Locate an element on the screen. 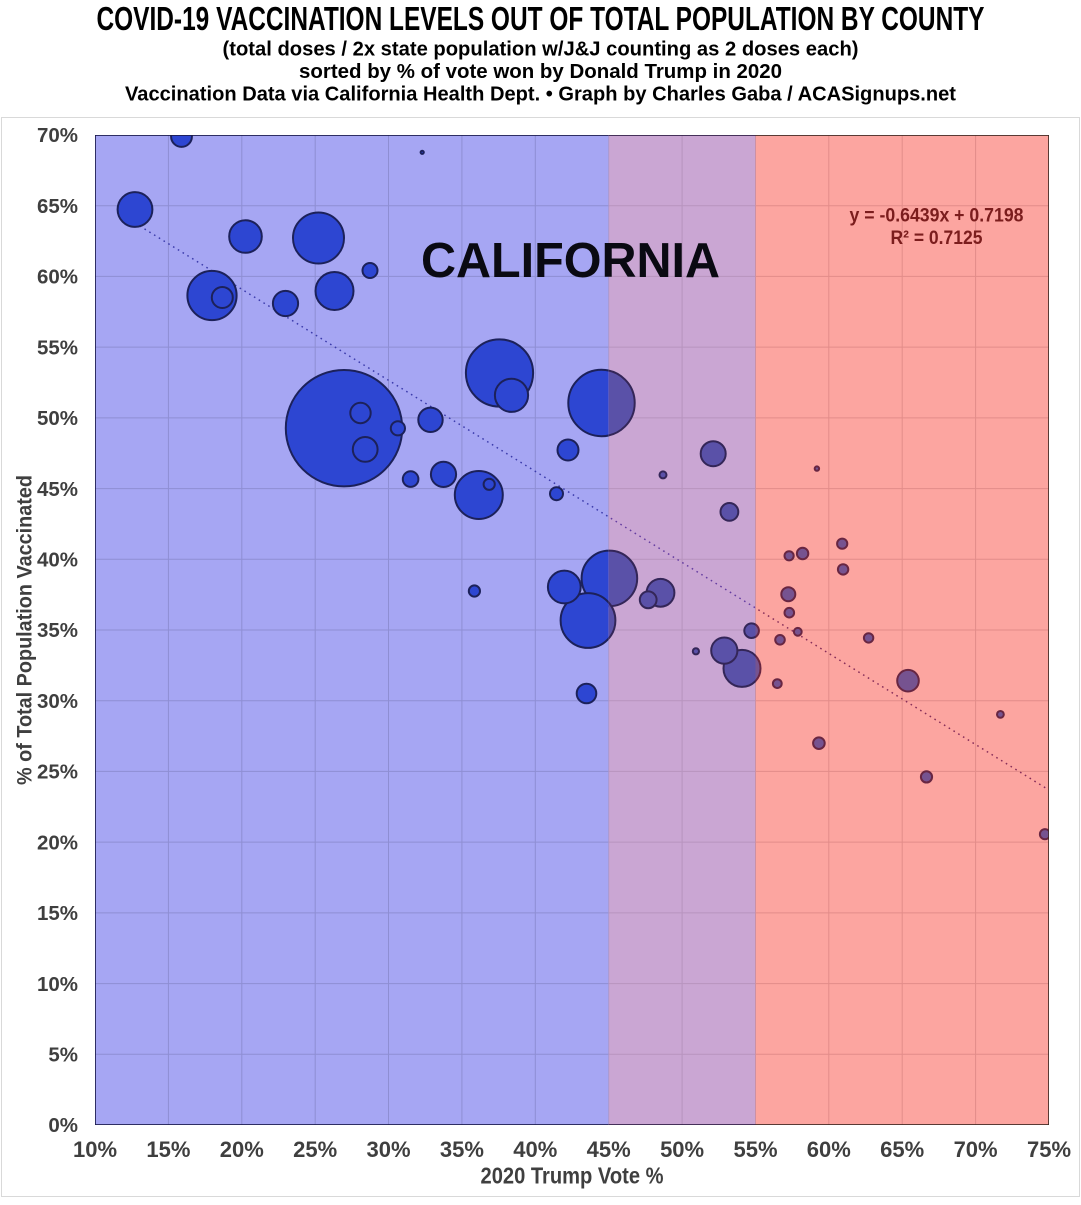 The height and width of the screenshot is (1205, 1081). svg-text: 2020 Trump Vote % is located at coordinates (572, 1176).